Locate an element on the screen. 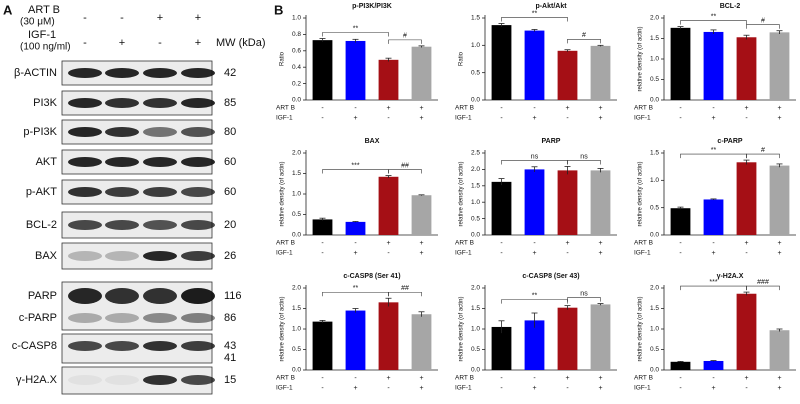  row-label: BAX is located at coordinates (46, 256).